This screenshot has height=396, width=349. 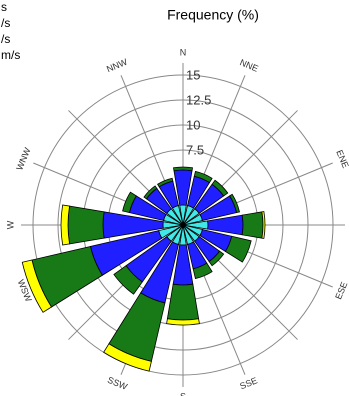 What do you see at coordinates (195, 149) in the screenshot?
I see `r-tick-label: 7.5` at bounding box center [195, 149].